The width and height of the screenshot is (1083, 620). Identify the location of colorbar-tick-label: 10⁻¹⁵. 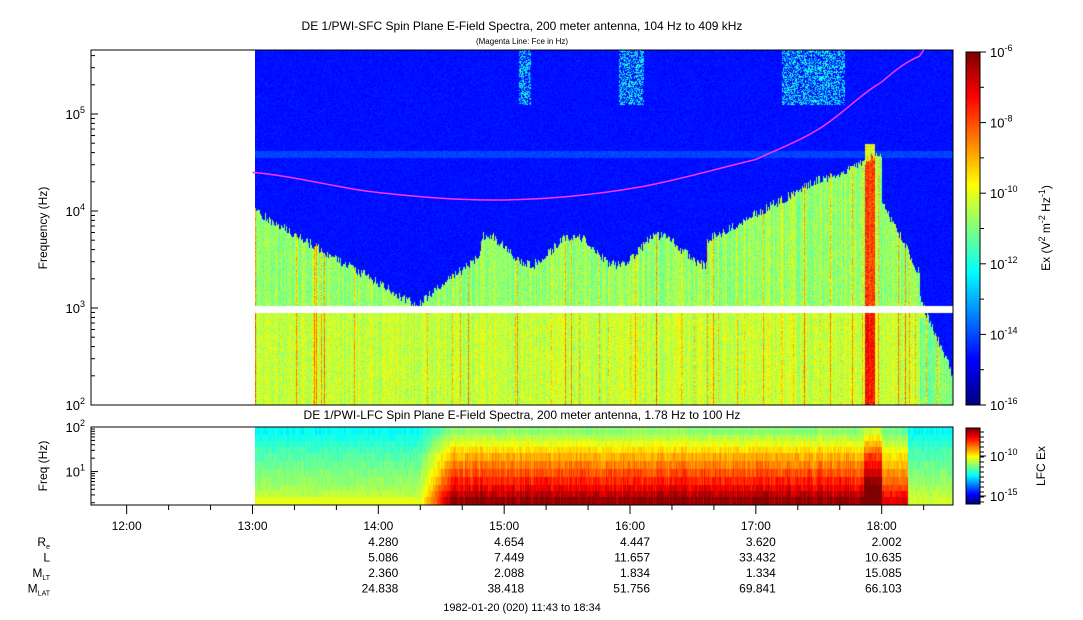
(1003, 495).